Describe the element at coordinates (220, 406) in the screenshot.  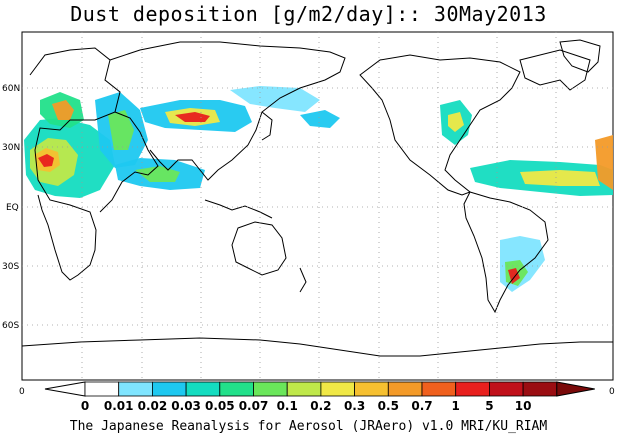
I see `colorbar-label: 0.05` at that location.